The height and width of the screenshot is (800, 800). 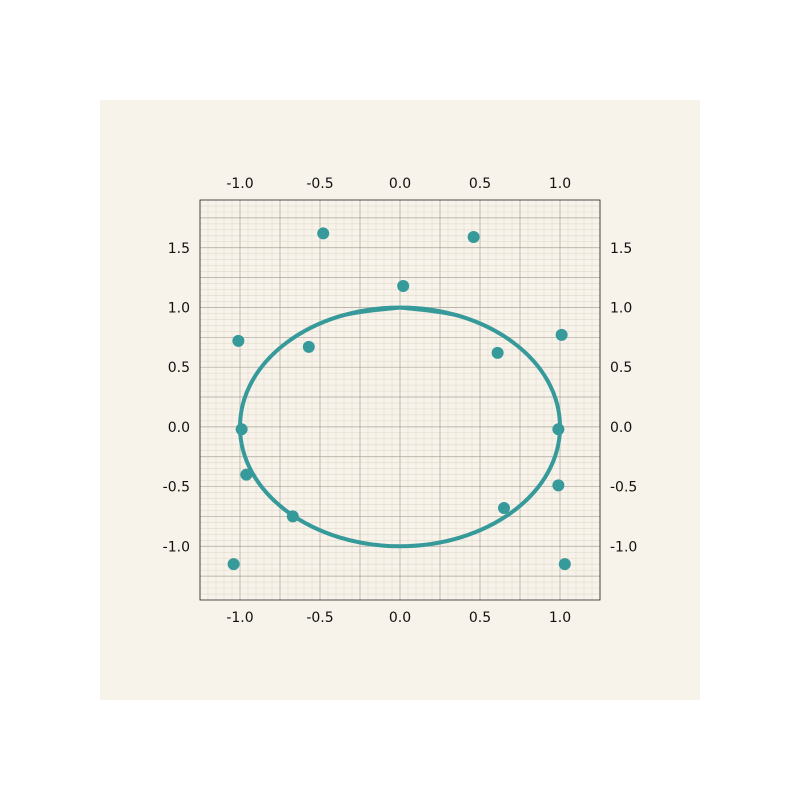 I want to click on y-tick-label-left: 1.0, so click(x=179, y=308).